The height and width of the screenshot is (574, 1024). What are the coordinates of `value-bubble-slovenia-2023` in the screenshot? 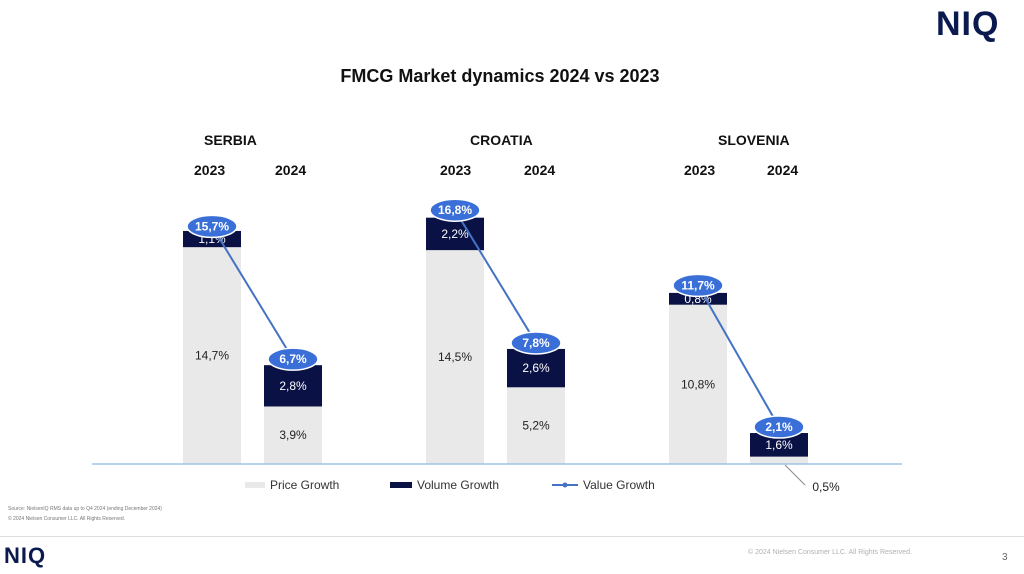 It's located at (698, 285).